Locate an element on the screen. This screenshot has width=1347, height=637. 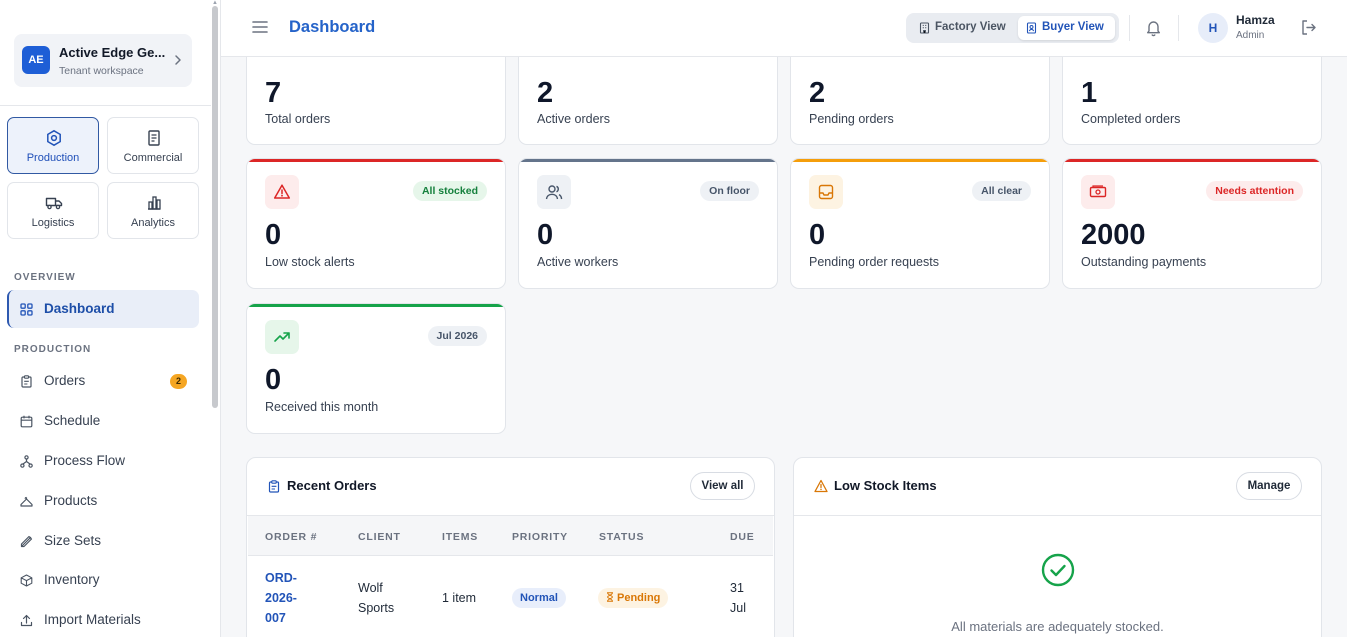
sidebar-item-dashboard: Dashboard is located at coordinates (103, 309).